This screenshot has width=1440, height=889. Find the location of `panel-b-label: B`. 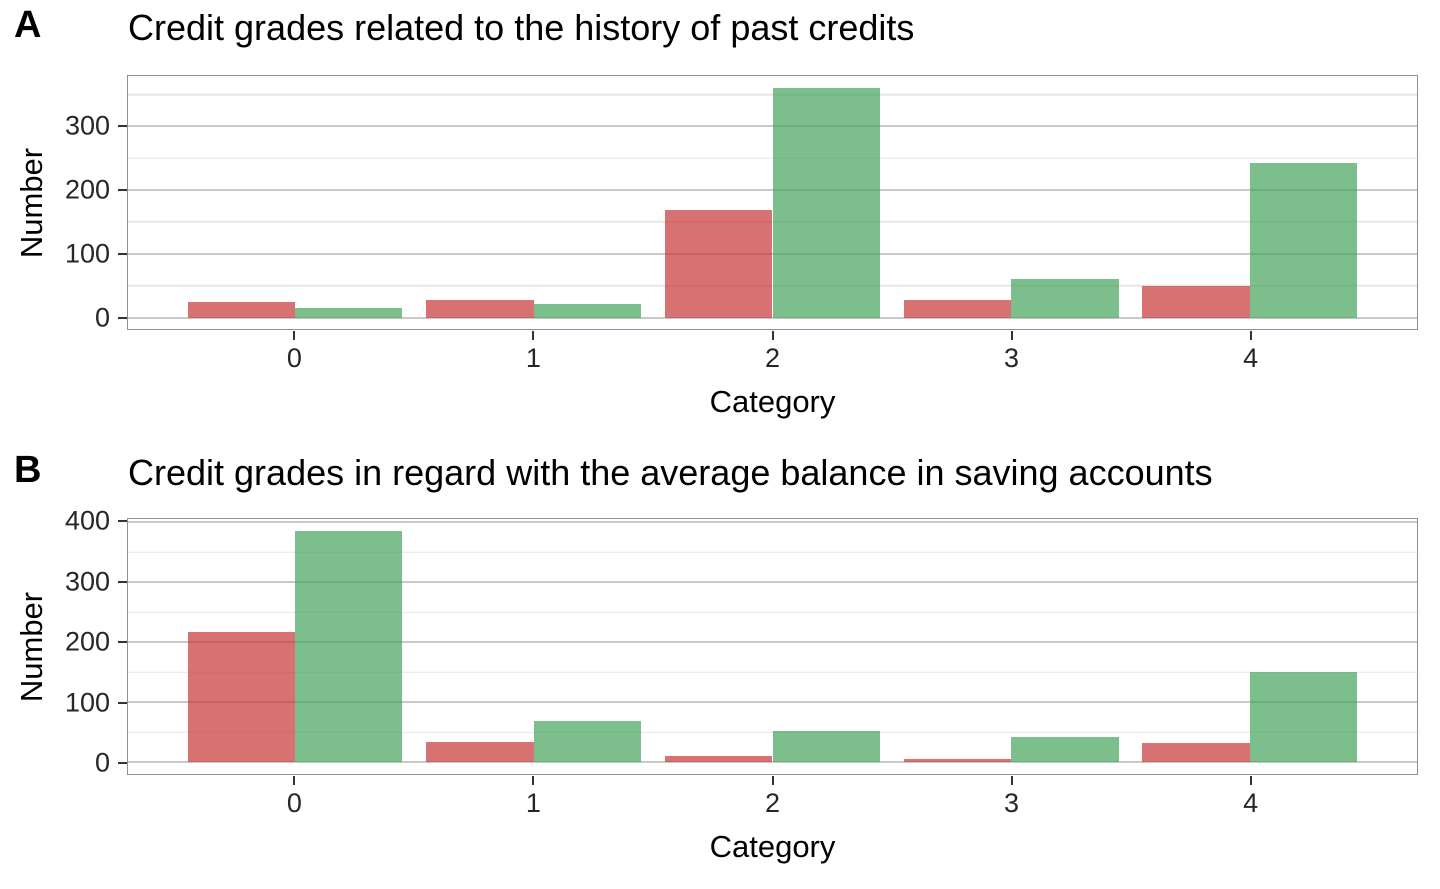

panel-b-label: B is located at coordinates (28, 470).